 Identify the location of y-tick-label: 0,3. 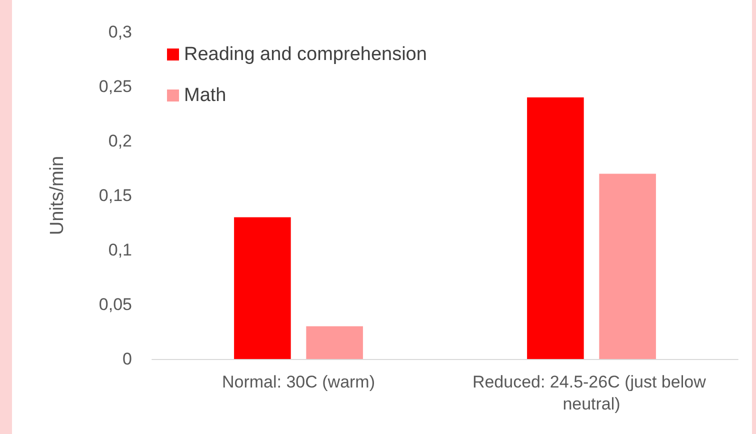
(120, 32).